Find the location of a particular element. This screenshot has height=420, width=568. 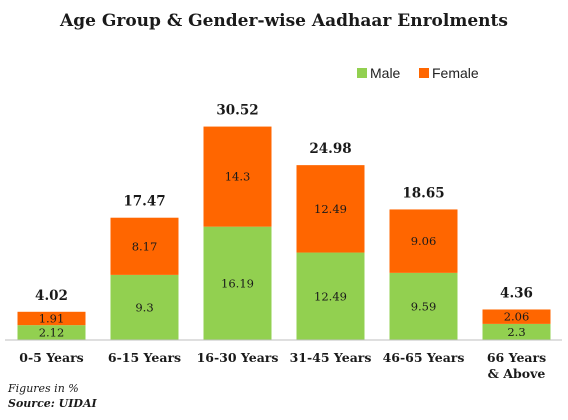

legend: Male Female is located at coordinates (418, 73).